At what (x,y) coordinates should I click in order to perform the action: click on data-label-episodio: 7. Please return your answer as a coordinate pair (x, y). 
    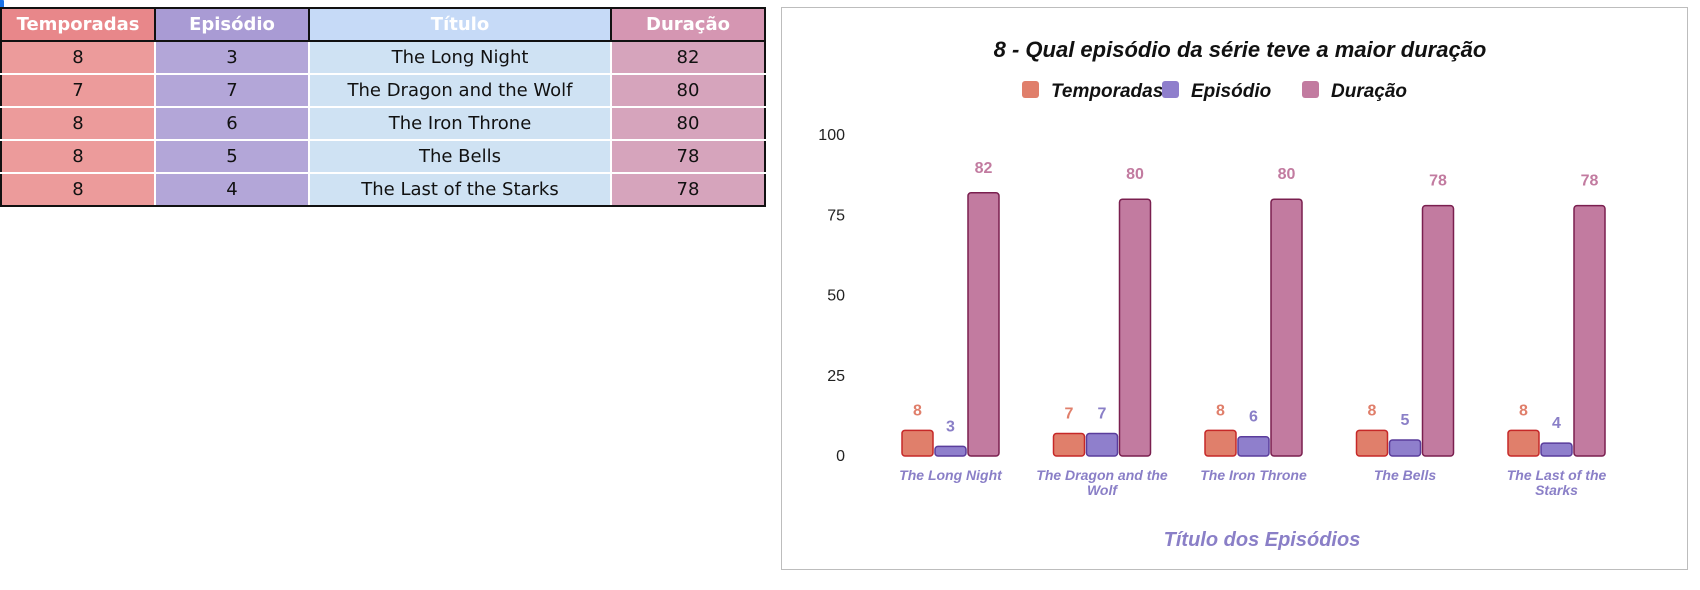
    Looking at the image, I should click on (1102, 414).